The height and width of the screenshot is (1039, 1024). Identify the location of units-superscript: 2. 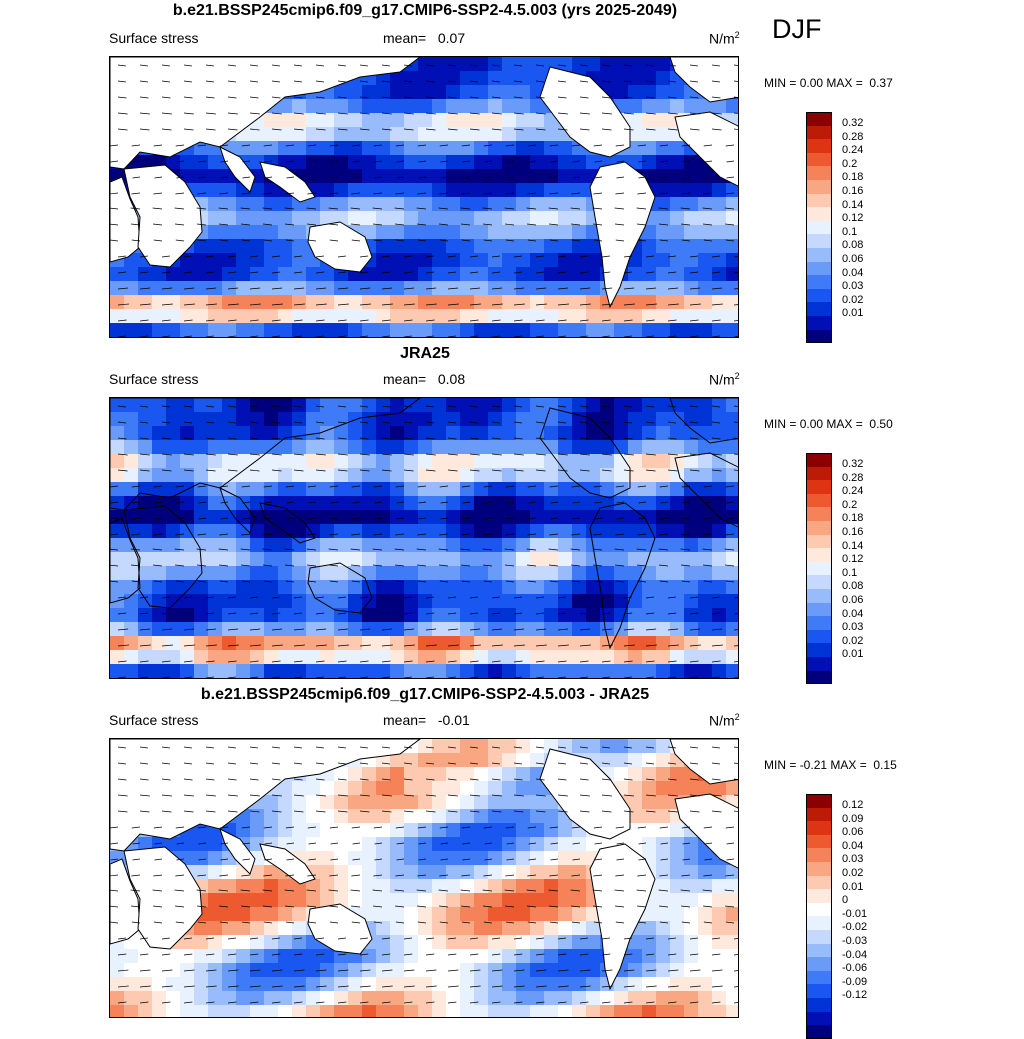
(737, 35).